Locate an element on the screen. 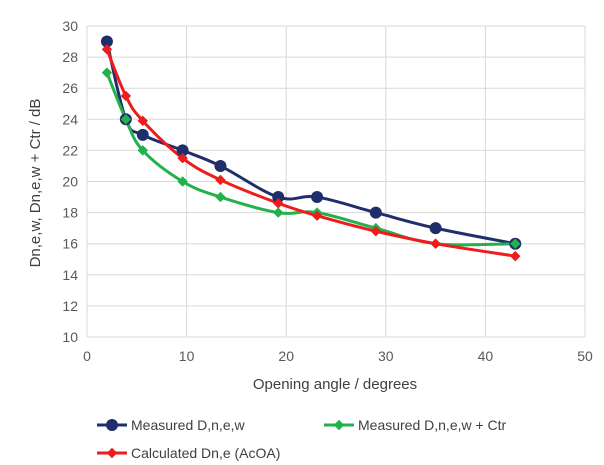  x-tick-label: 0 is located at coordinates (87, 356).